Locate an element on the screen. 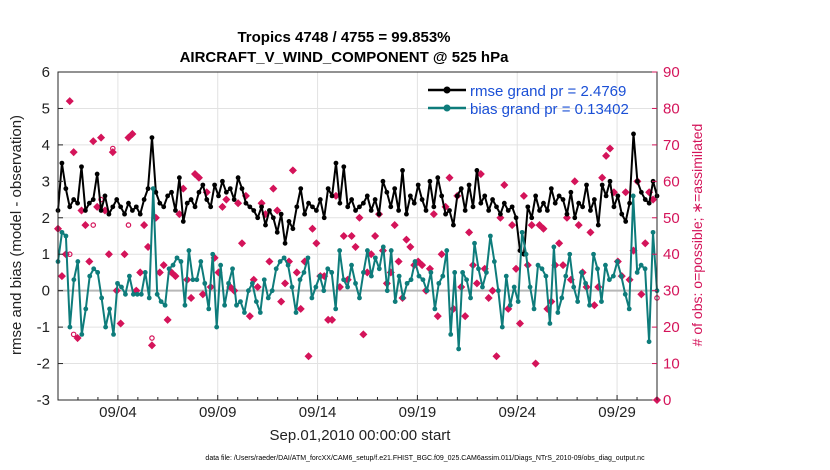 This screenshot has height=470, width=830. legend-rmse-label: rmse grand pr = 2.4769 is located at coordinates (548, 91).